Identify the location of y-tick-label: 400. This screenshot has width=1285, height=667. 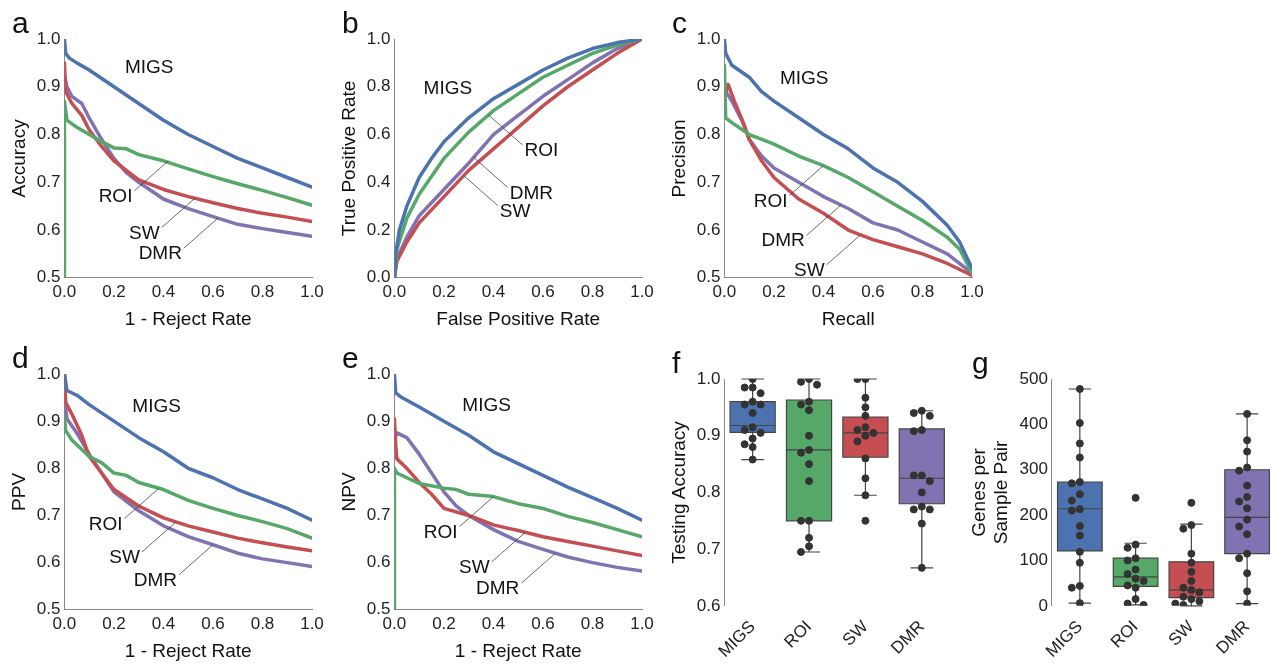
(1033, 424).